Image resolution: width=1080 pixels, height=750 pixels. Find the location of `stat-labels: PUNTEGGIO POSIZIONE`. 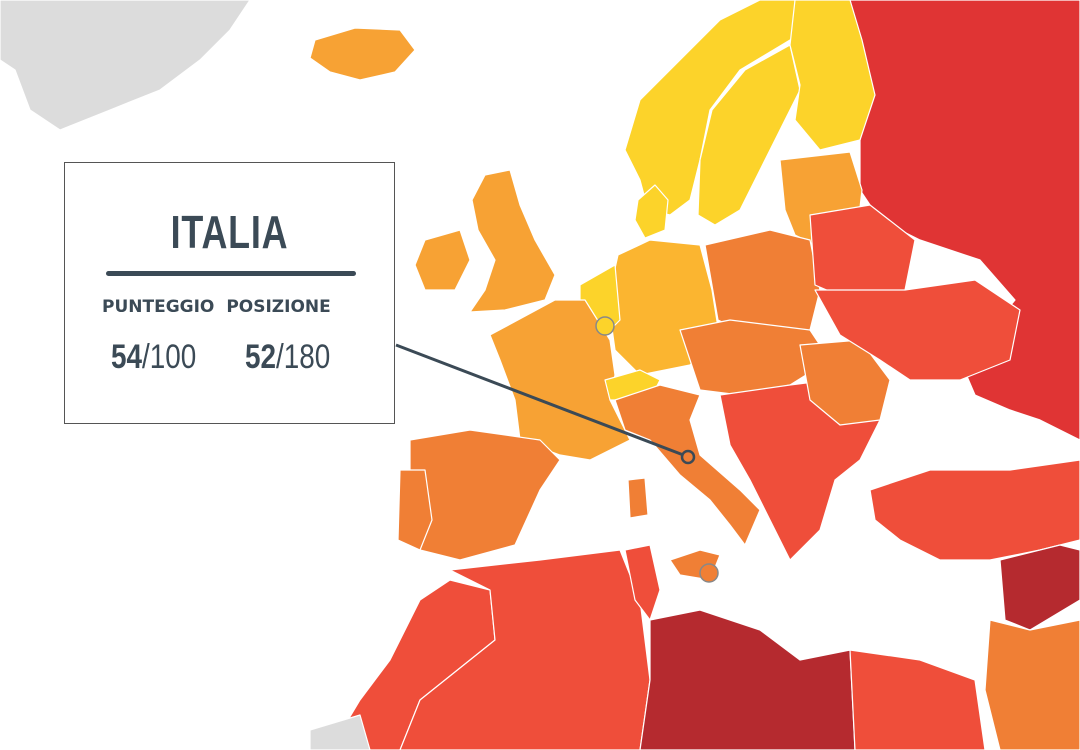

stat-labels: PUNTEGGIO POSIZIONE is located at coordinates (219, 307).